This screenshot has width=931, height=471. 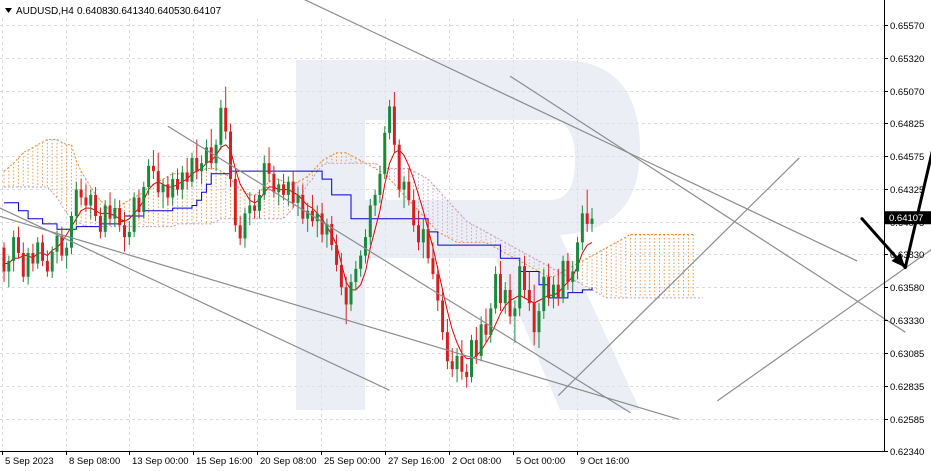 What do you see at coordinates (898, 260) in the screenshot?
I see `forecast-arrow-head` at bounding box center [898, 260].